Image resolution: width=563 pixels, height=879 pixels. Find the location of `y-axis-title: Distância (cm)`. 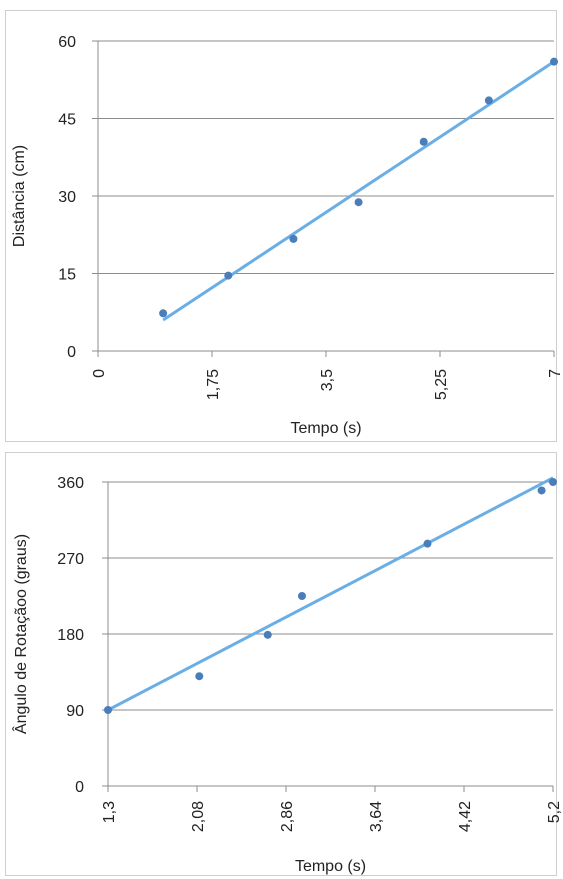

y-axis-title: Distância (cm) is located at coordinates (19, 196).